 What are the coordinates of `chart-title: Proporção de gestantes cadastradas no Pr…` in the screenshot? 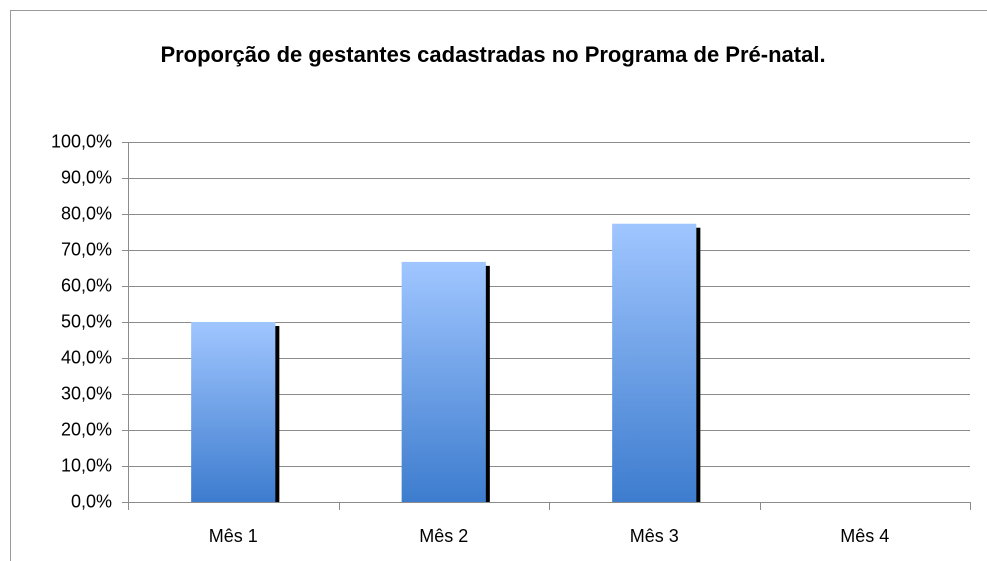 It's located at (493, 54).